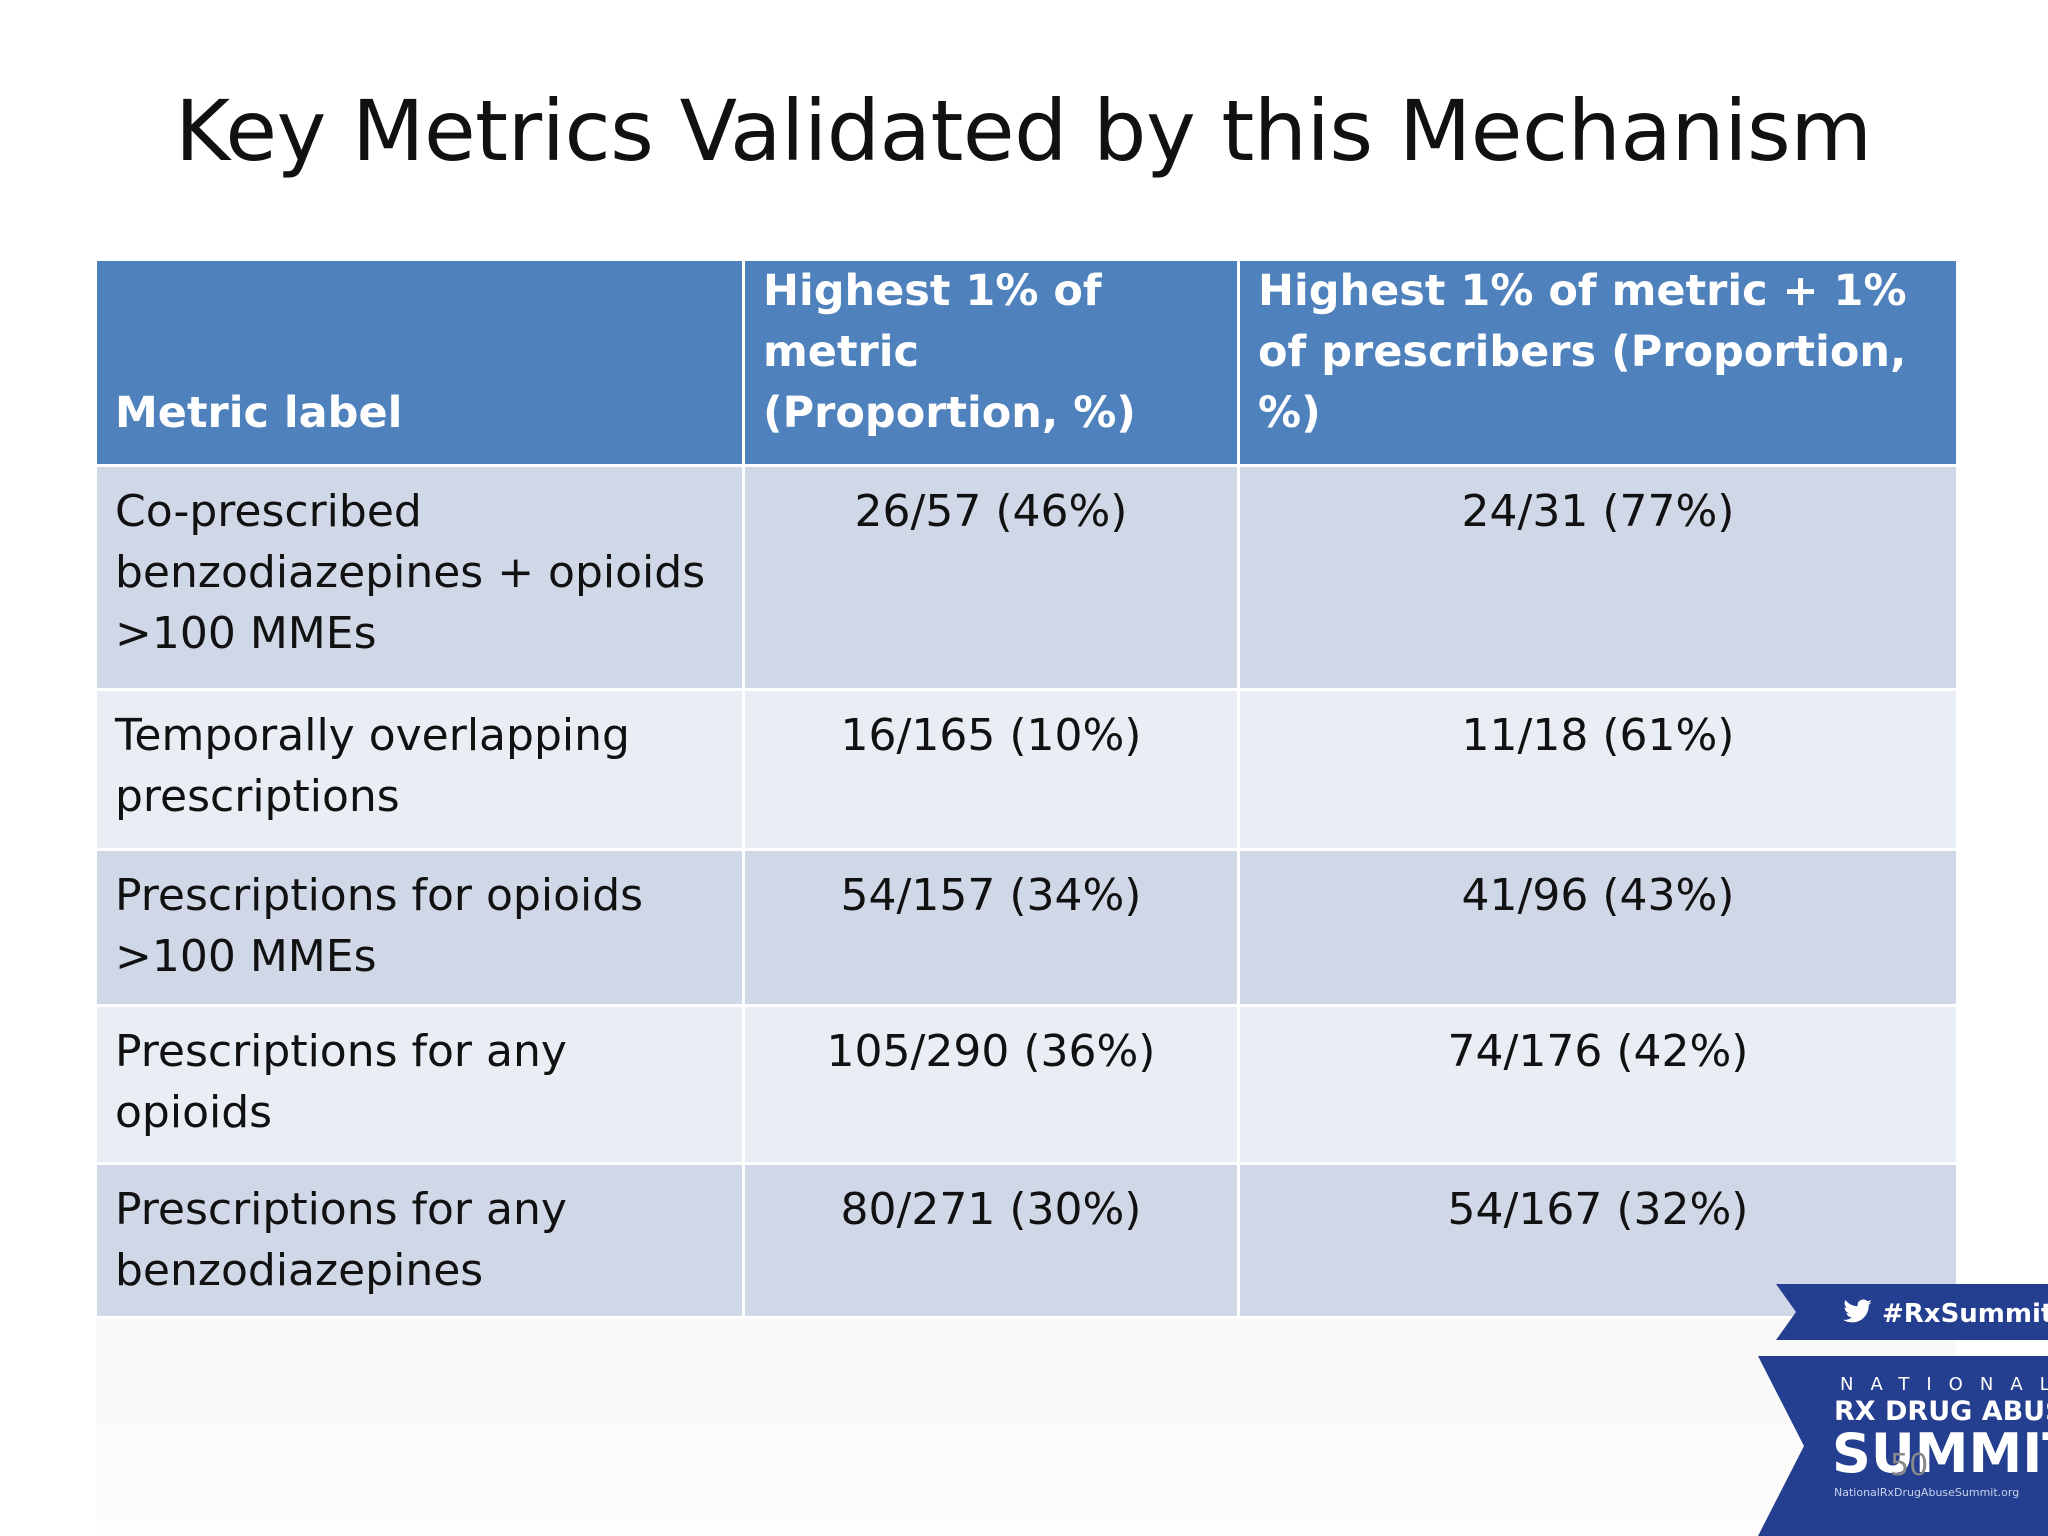 This screenshot has width=2048, height=1536. I want to click on highest-metric-cell: 16/165 (10%), so click(991, 769).